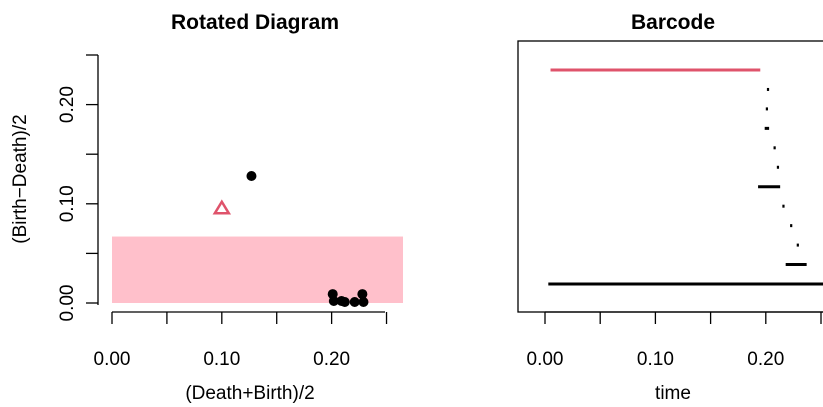 The height and width of the screenshot is (407, 823). Describe the element at coordinates (241, 341) in the screenshot. I see `x-ticks: 0.00 0.10 0.20` at that location.